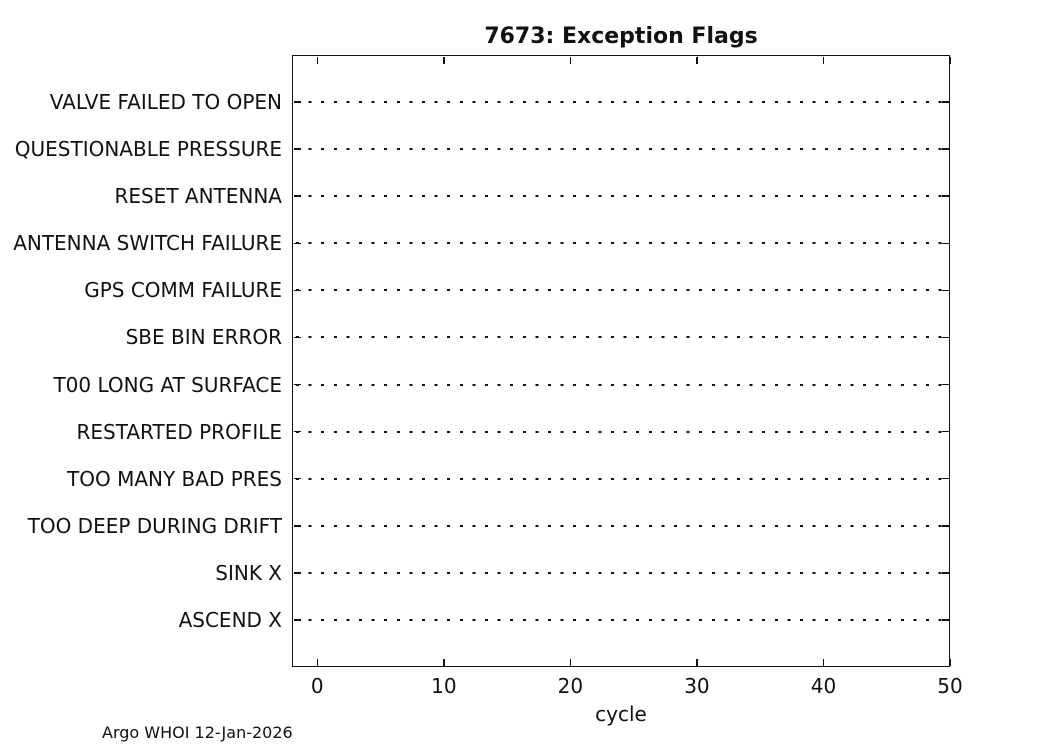 Image resolution: width=1050 pixels, height=750 pixels. What do you see at coordinates (154, 525) in the screenshot?
I see `y-tick-label: TOO DEEP DURING DRIFT` at bounding box center [154, 525].